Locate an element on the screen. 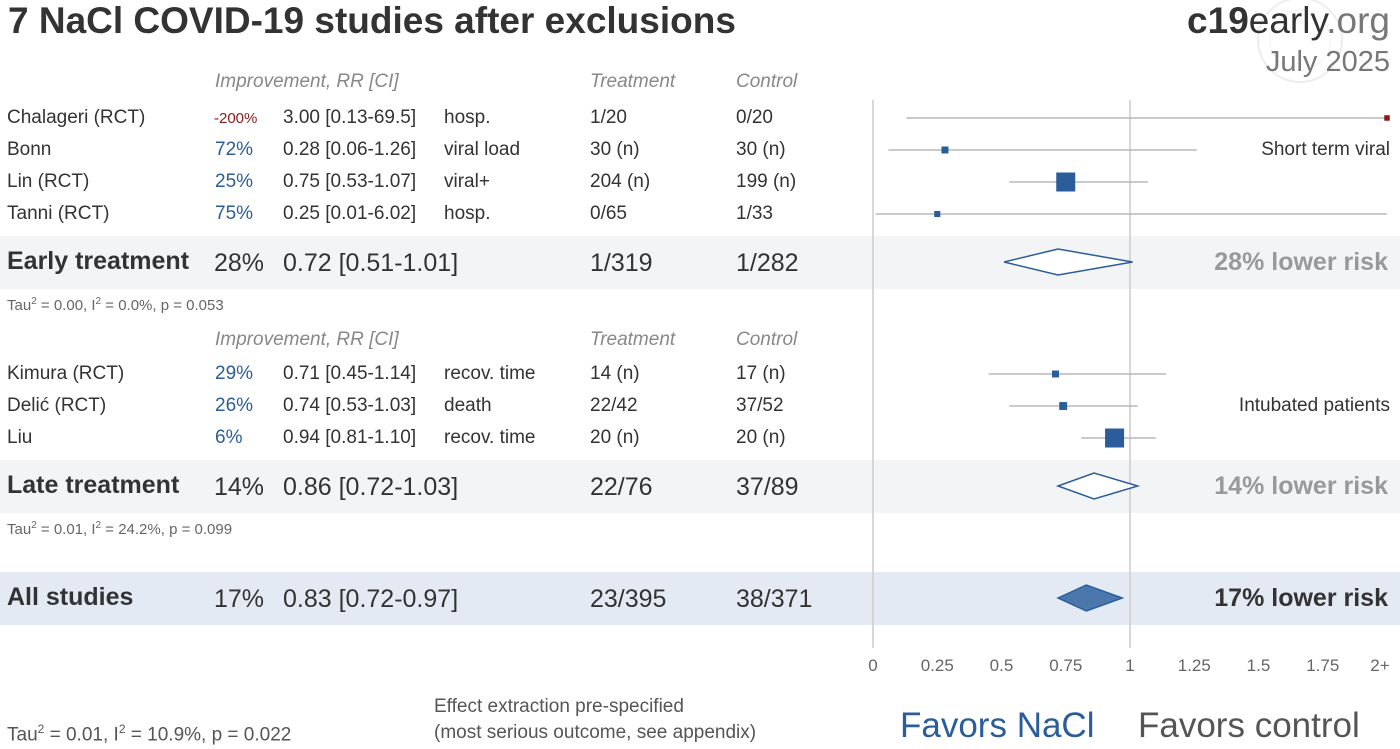  study-treatment: 204 (n) is located at coordinates (620, 181).